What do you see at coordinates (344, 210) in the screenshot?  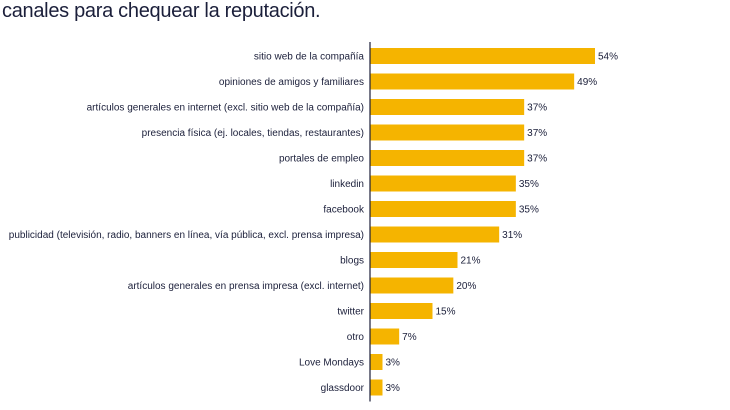 I see `category-label: facebook` at bounding box center [344, 210].